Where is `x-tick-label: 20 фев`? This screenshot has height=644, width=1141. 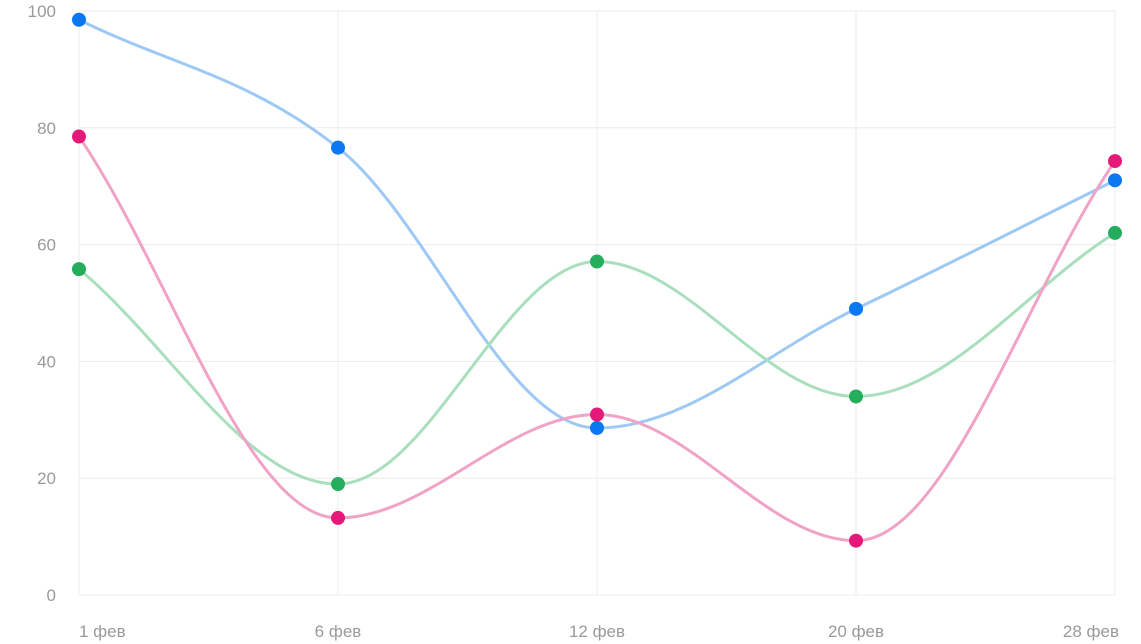 x-tick-label: 20 фев is located at coordinates (856, 631).